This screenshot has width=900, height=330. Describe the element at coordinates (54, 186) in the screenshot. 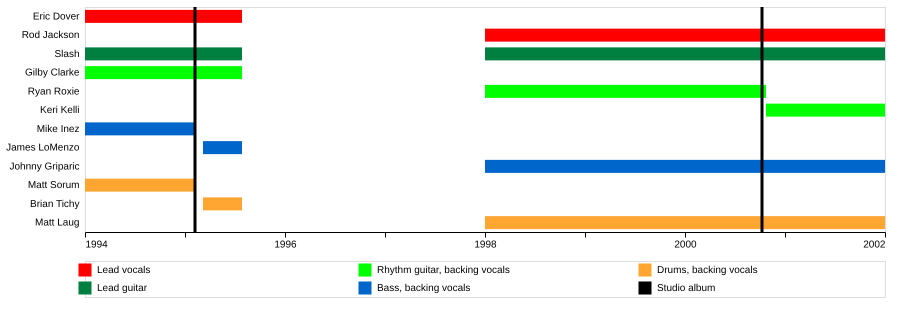

I see `y-tick-label: Matt Sorum` at that location.